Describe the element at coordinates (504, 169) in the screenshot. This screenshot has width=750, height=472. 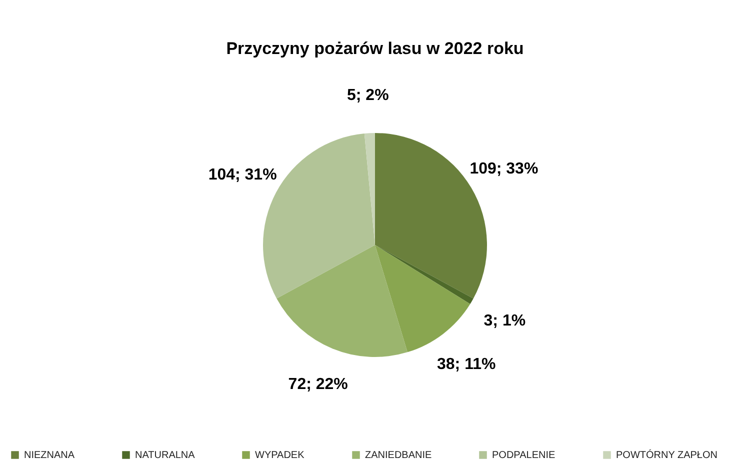
I see `data-label: 109; 33%` at that location.